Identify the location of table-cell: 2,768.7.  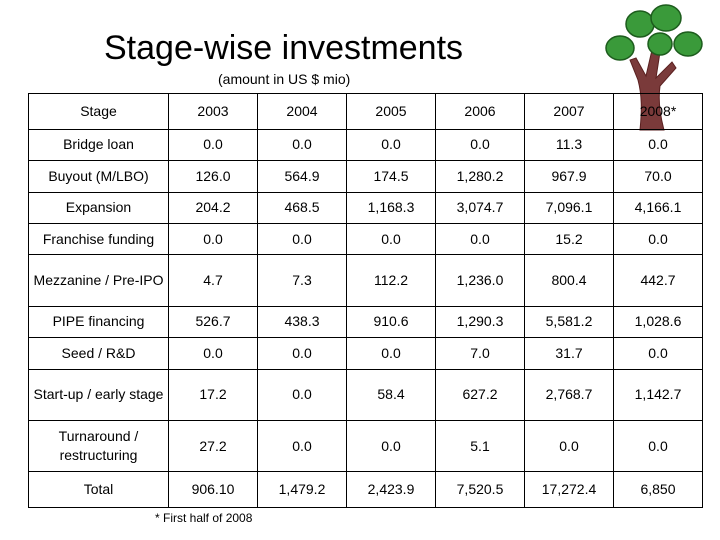
(569, 394).